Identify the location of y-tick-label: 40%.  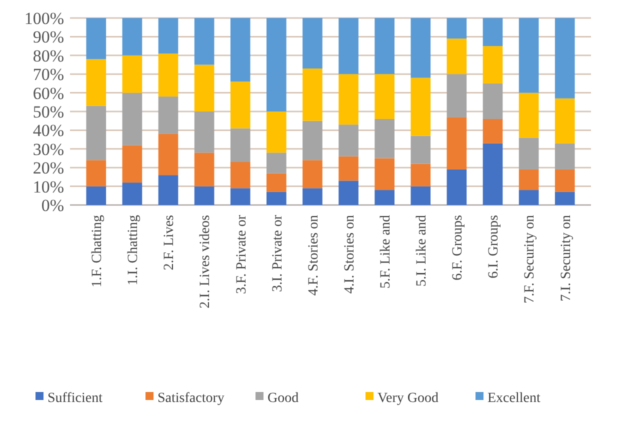
(48, 130).